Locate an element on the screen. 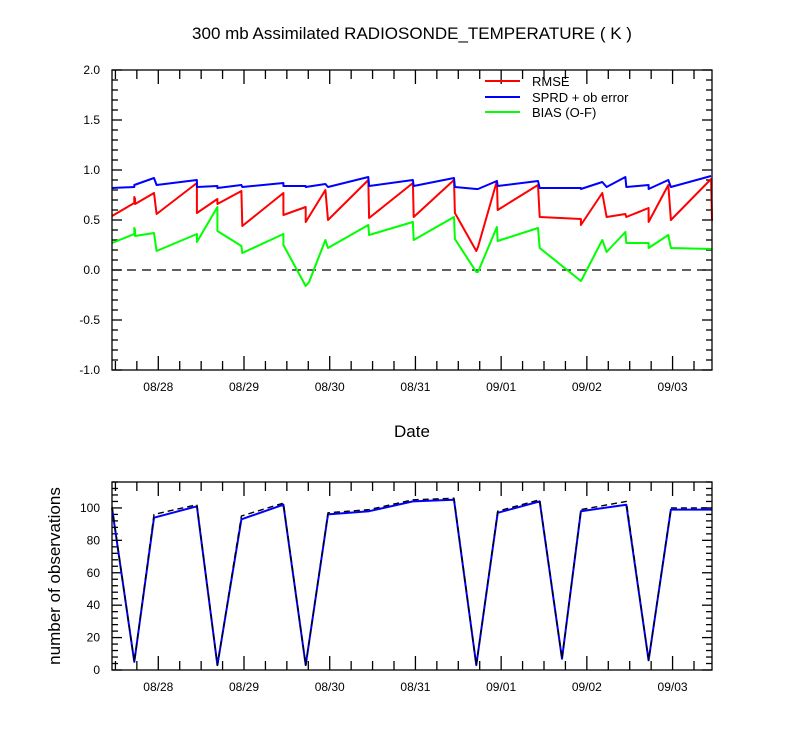 The height and width of the screenshot is (750, 800). top-x-tick-labels: 08/28 08/29 08/30 08/31 09/01 09/02 09/03 is located at coordinates (415, 387).